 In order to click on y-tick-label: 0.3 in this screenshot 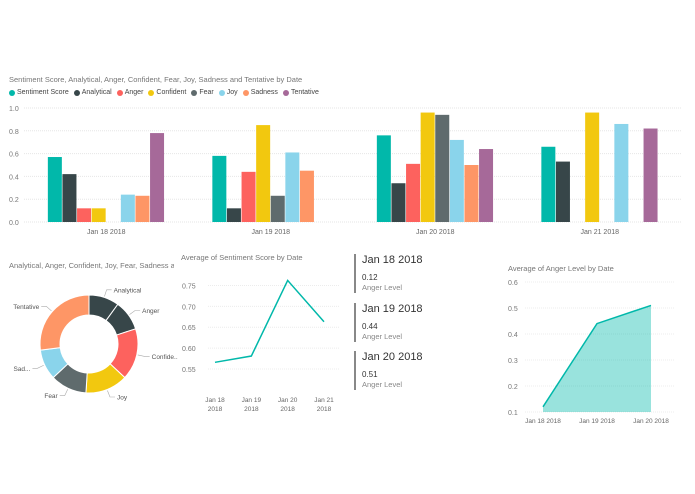, I will do `click(513, 361)`.